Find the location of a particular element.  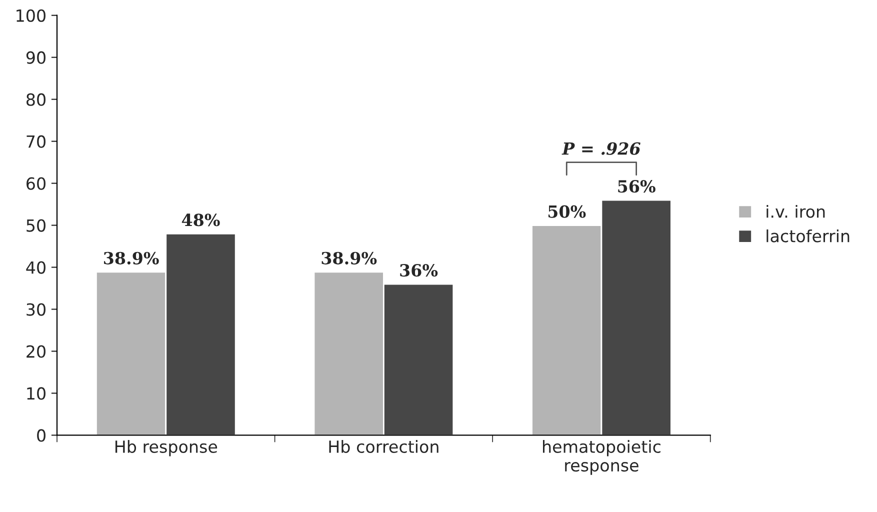

data-label: 56% is located at coordinates (637, 186).